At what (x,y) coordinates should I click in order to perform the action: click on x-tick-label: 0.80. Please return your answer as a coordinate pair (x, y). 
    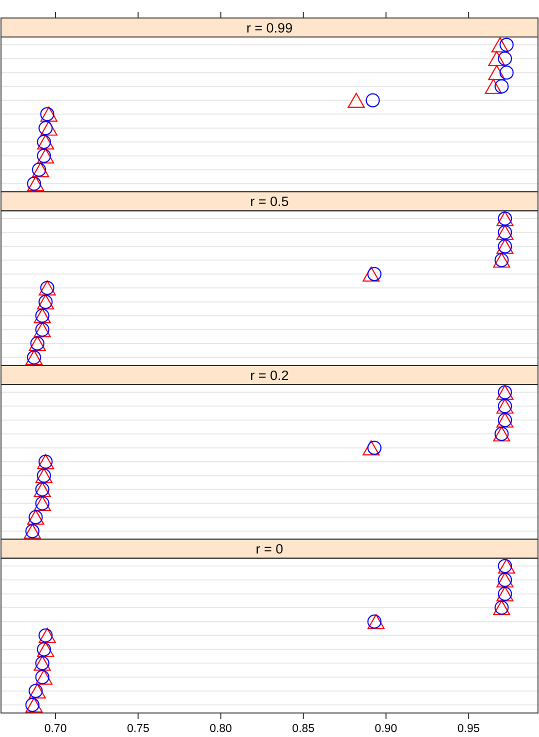
    Looking at the image, I should click on (221, 729).